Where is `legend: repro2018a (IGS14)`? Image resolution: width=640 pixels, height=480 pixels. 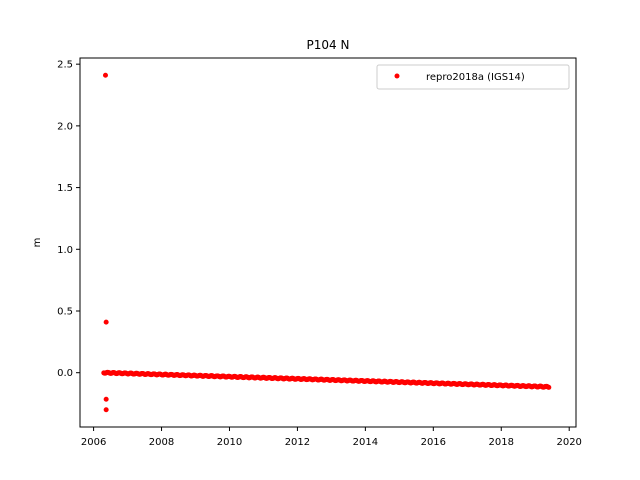 legend: repro2018a (IGS14) is located at coordinates (473, 77).